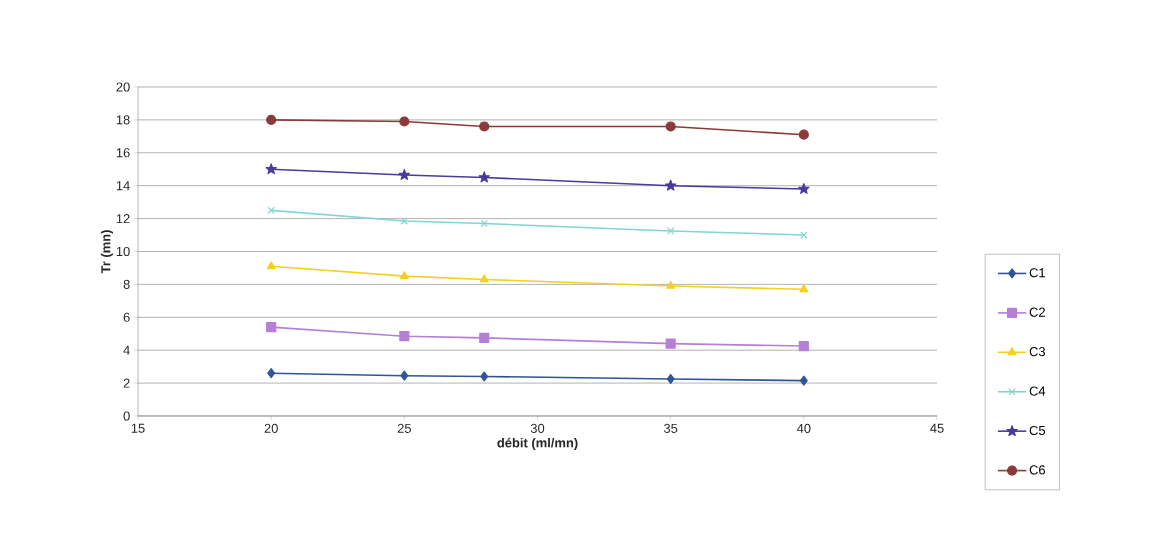  What do you see at coordinates (123, 186) in the screenshot?
I see `y-tick-label: 14` at bounding box center [123, 186].